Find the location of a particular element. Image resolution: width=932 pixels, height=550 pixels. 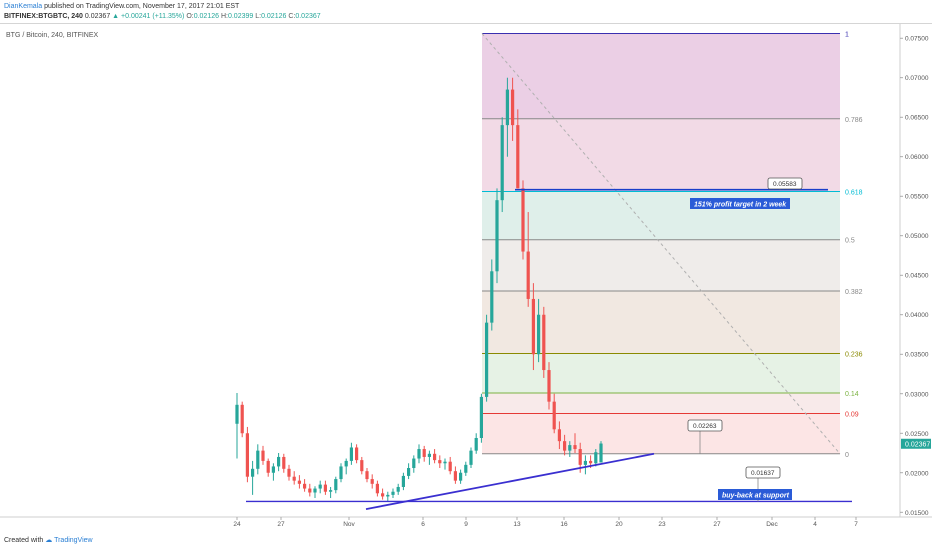

last-price: 0.02367 is located at coordinates (97, 16).